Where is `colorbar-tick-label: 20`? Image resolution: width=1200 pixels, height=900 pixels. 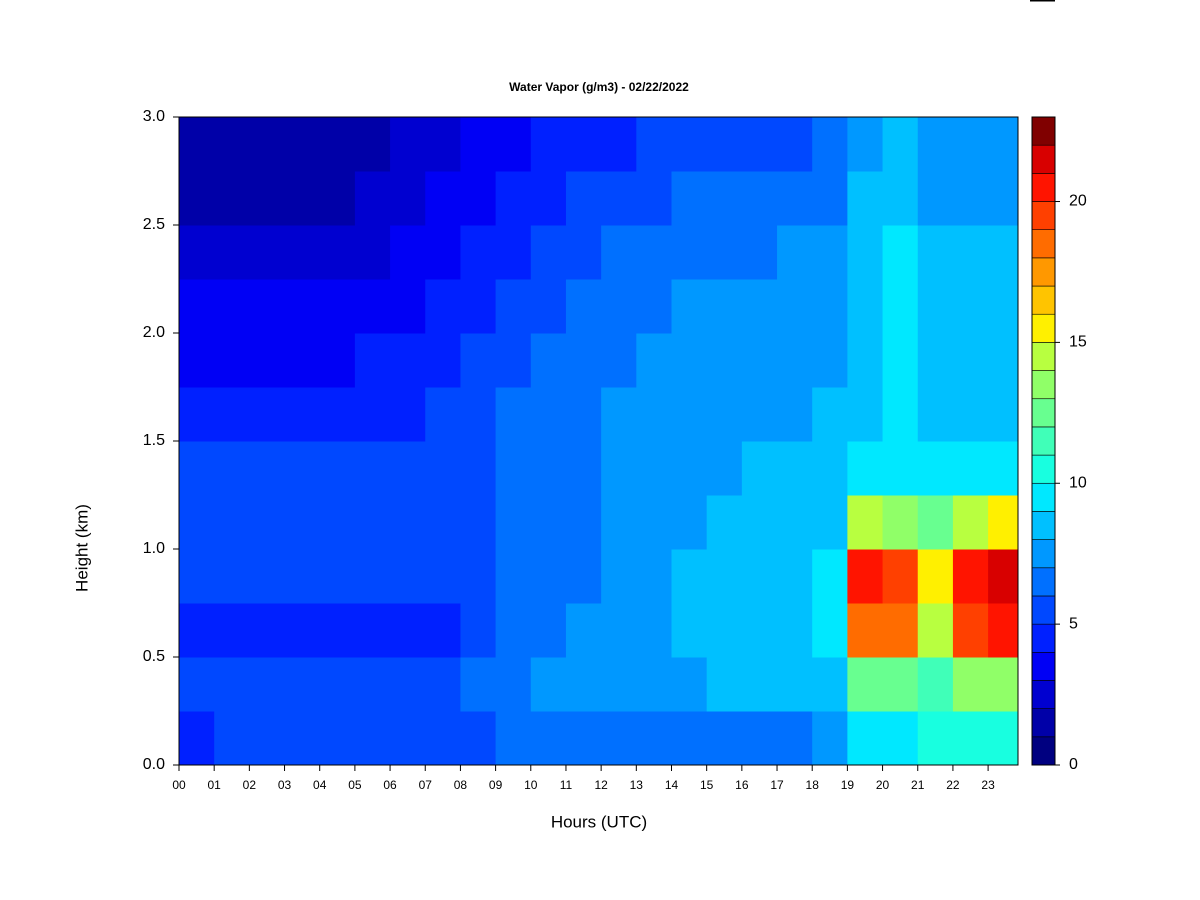
colorbar-tick-label: 20 is located at coordinates (1078, 201).